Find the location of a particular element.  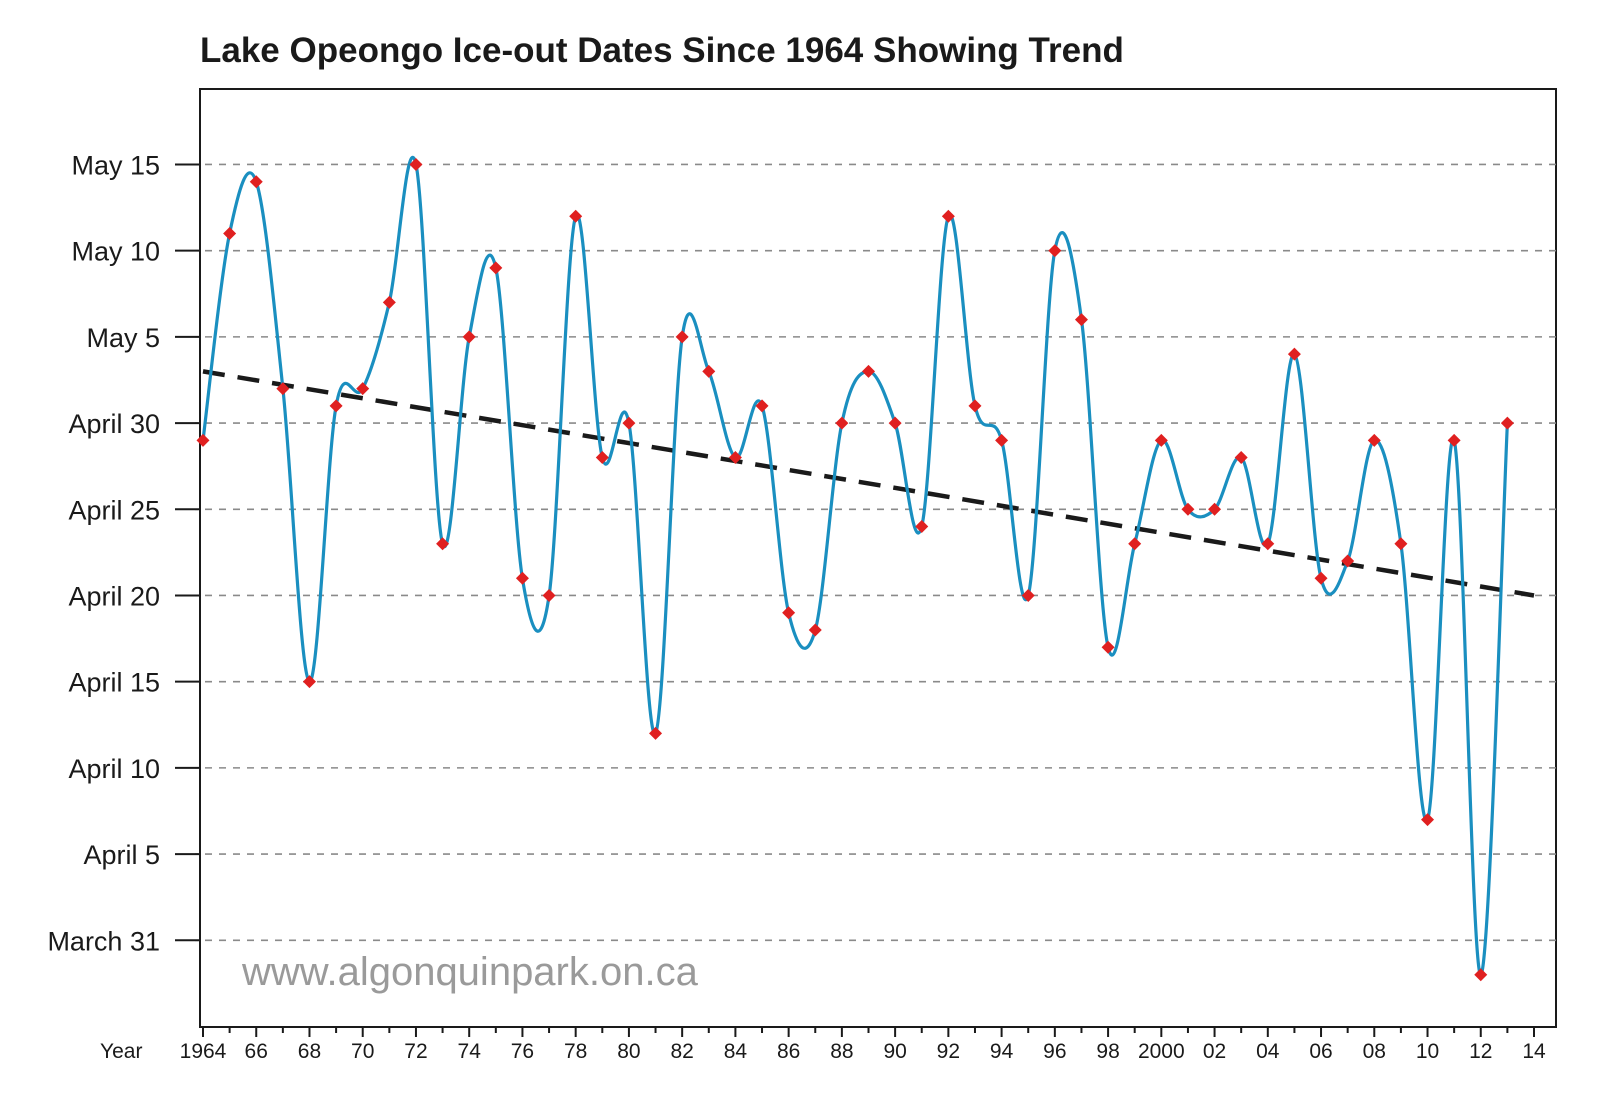

y-tick-label: May 10 is located at coordinates (115, 252).